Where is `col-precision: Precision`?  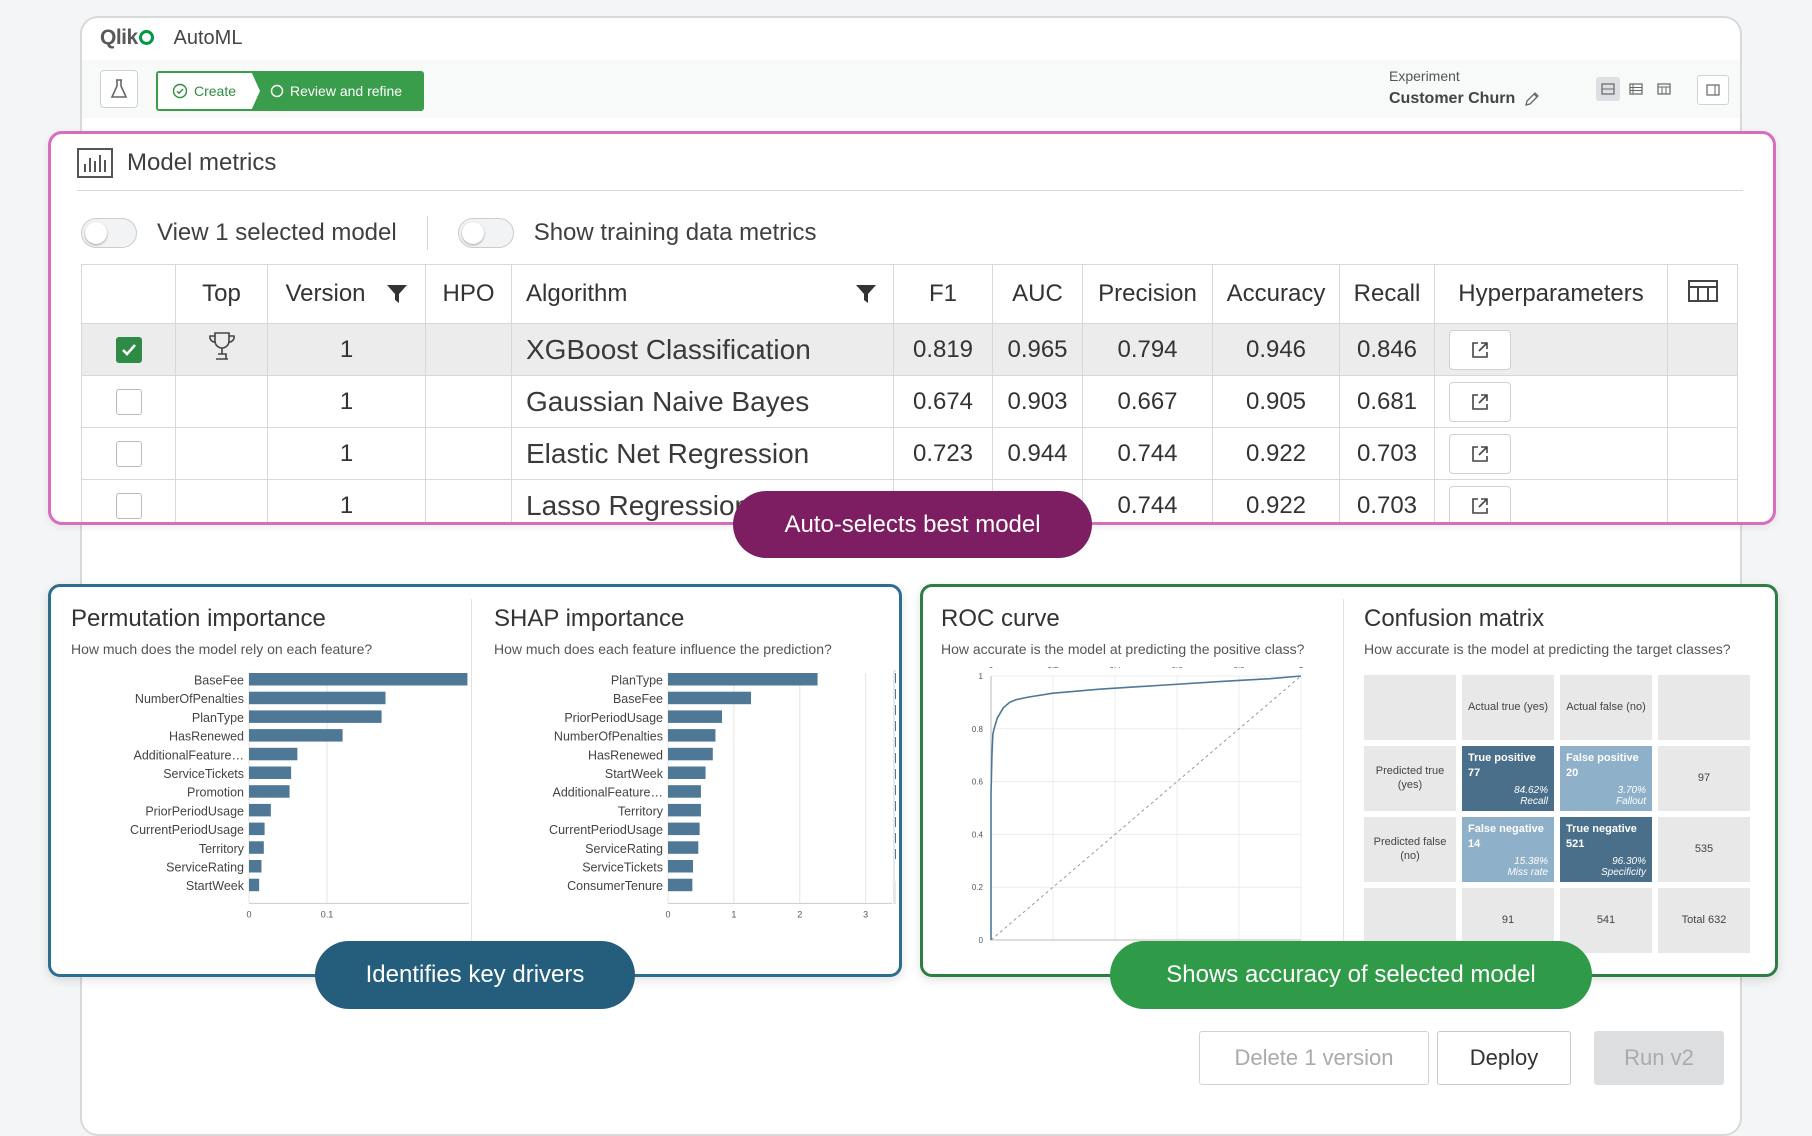 col-precision: Precision is located at coordinates (1147, 294).